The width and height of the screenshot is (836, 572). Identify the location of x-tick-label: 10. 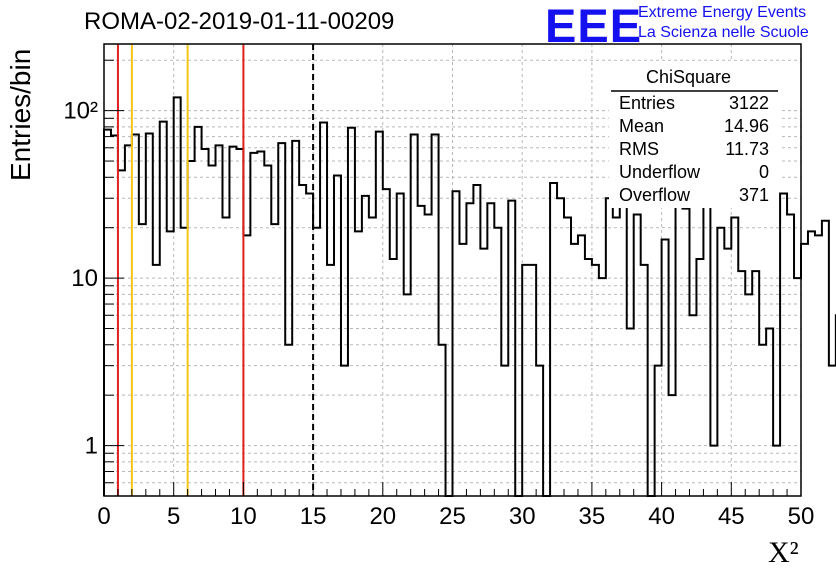
(243, 516).